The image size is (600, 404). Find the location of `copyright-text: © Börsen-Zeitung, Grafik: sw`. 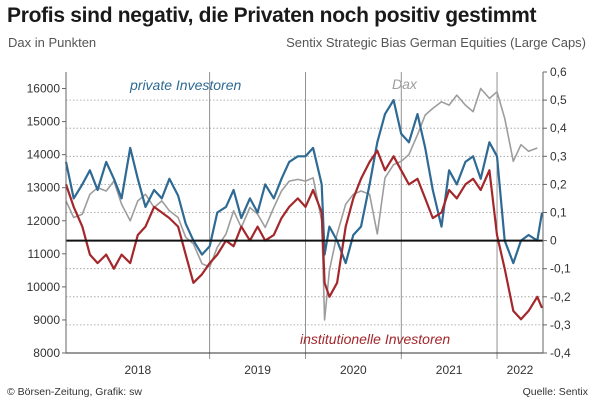

copyright-text: © Börsen-Zeitung, Grafik: sw is located at coordinates (74, 392).